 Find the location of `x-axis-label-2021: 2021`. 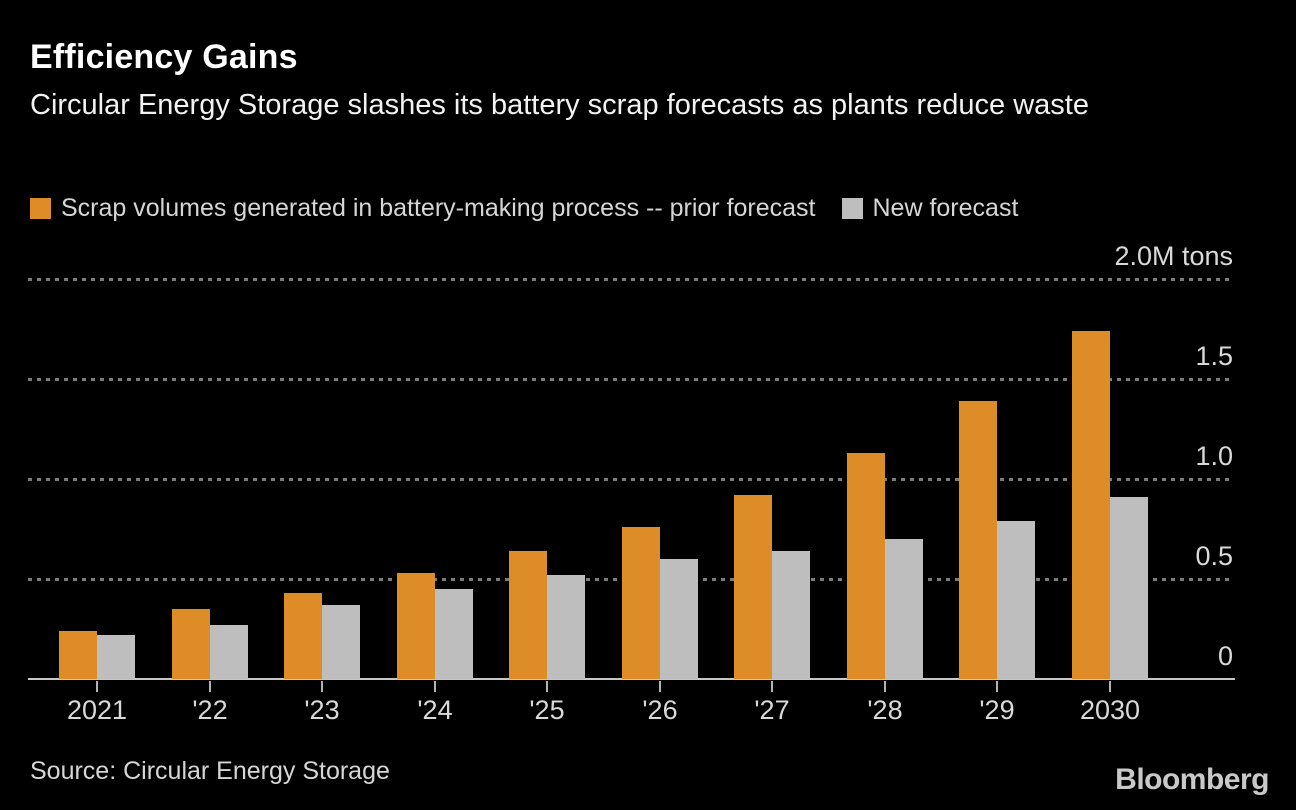

x-axis-label-2021: 2021 is located at coordinates (97, 710).